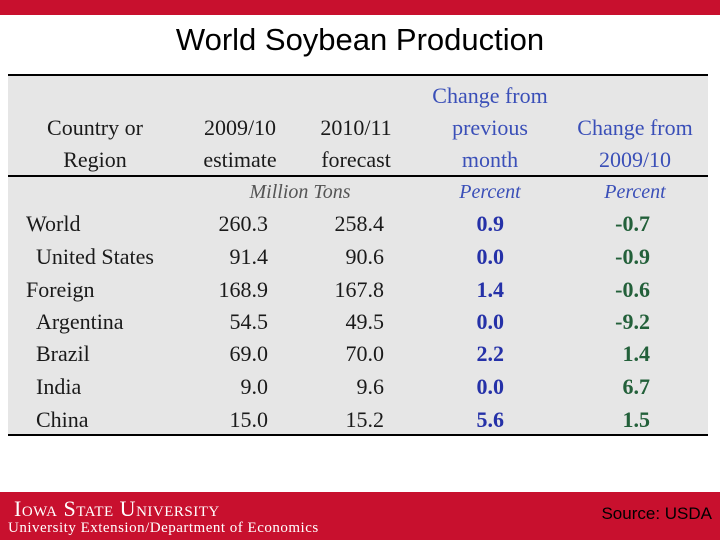 The height and width of the screenshot is (540, 720). Describe the element at coordinates (632, 289) in the screenshot. I see `row-change-year: -0.6` at that location.